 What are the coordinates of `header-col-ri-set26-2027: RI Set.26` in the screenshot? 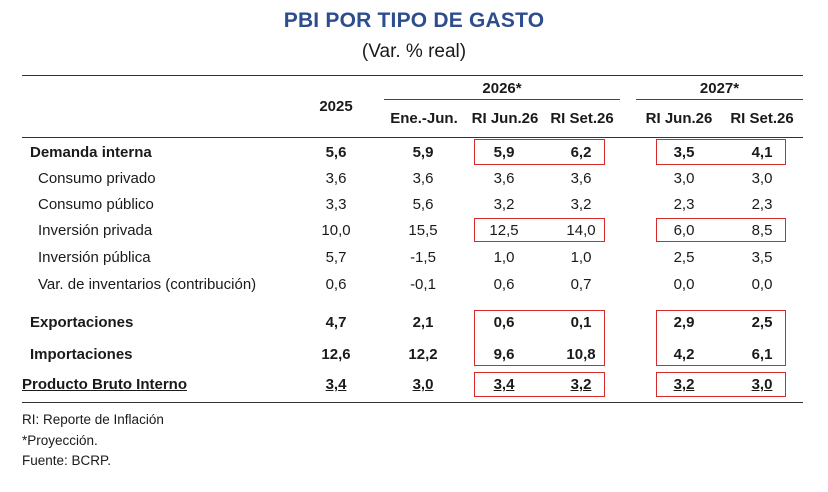 It's located at (762, 118).